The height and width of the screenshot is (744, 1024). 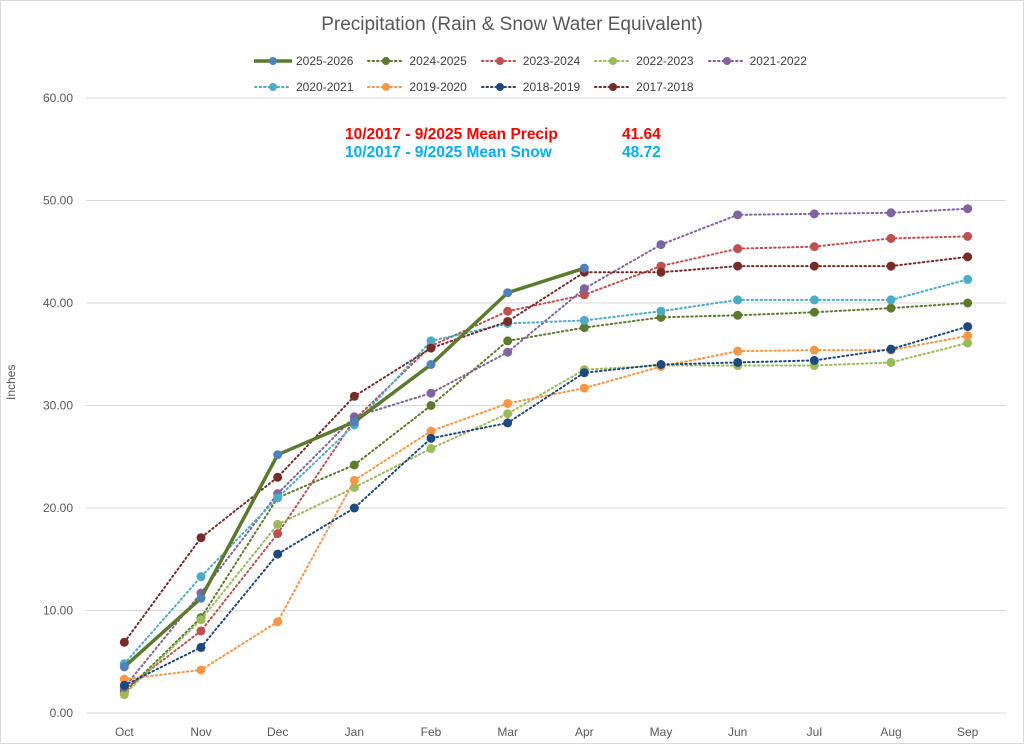 What do you see at coordinates (451, 134) in the screenshot?
I see `mean-precip-label: 10/2017 - 9/2025 Mean Precip` at bounding box center [451, 134].